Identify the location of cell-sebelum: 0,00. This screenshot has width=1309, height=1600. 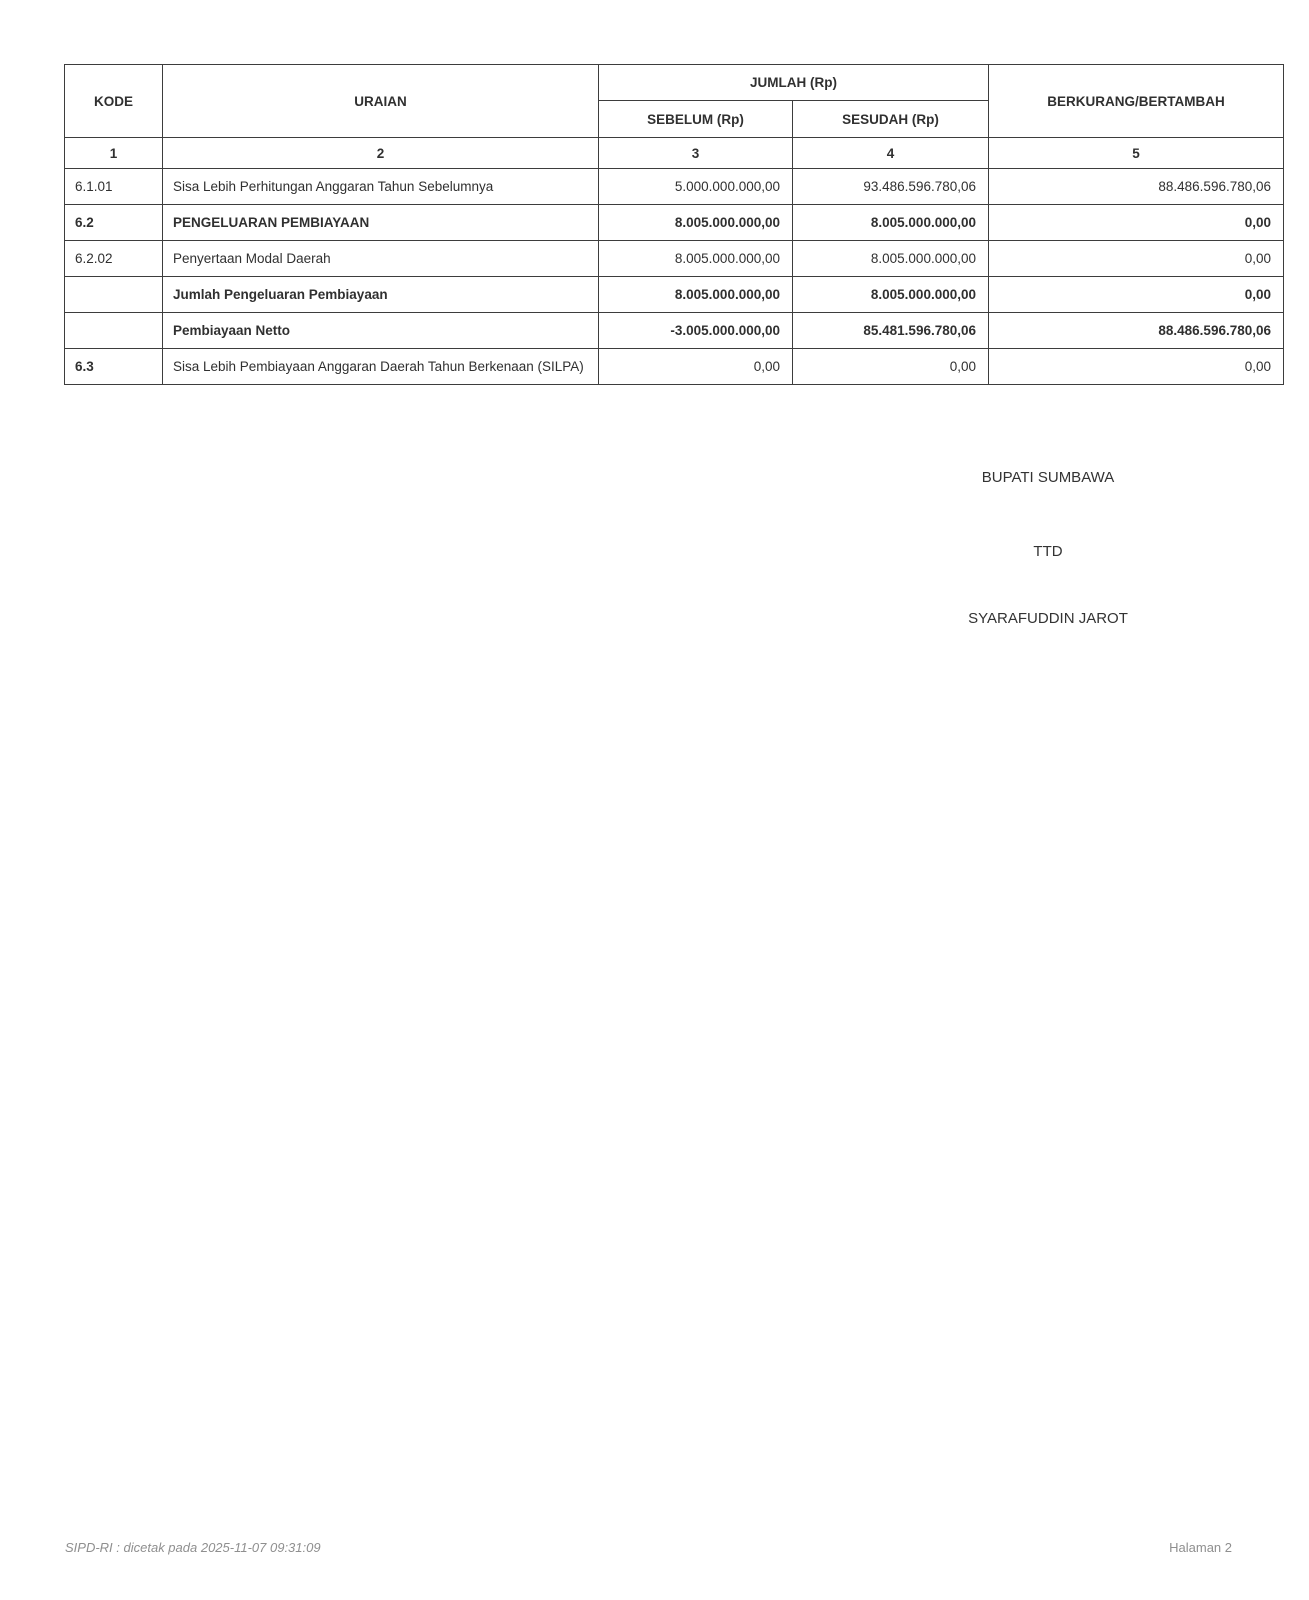
(695, 366).